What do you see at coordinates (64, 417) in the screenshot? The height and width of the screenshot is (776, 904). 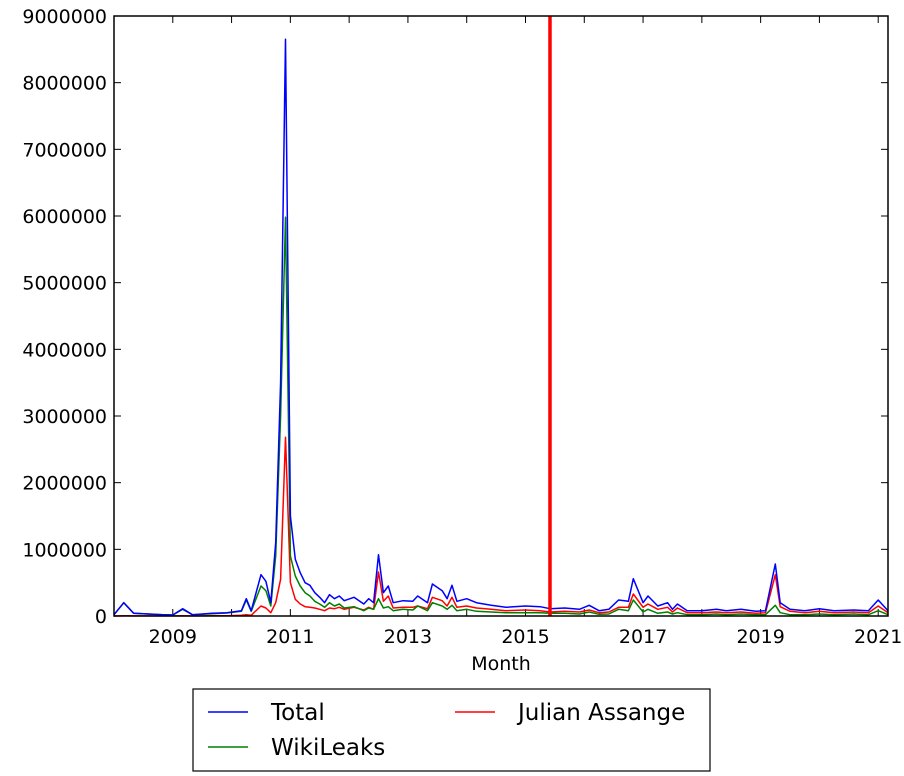 I see `y-tick-label: 3000000` at bounding box center [64, 417].